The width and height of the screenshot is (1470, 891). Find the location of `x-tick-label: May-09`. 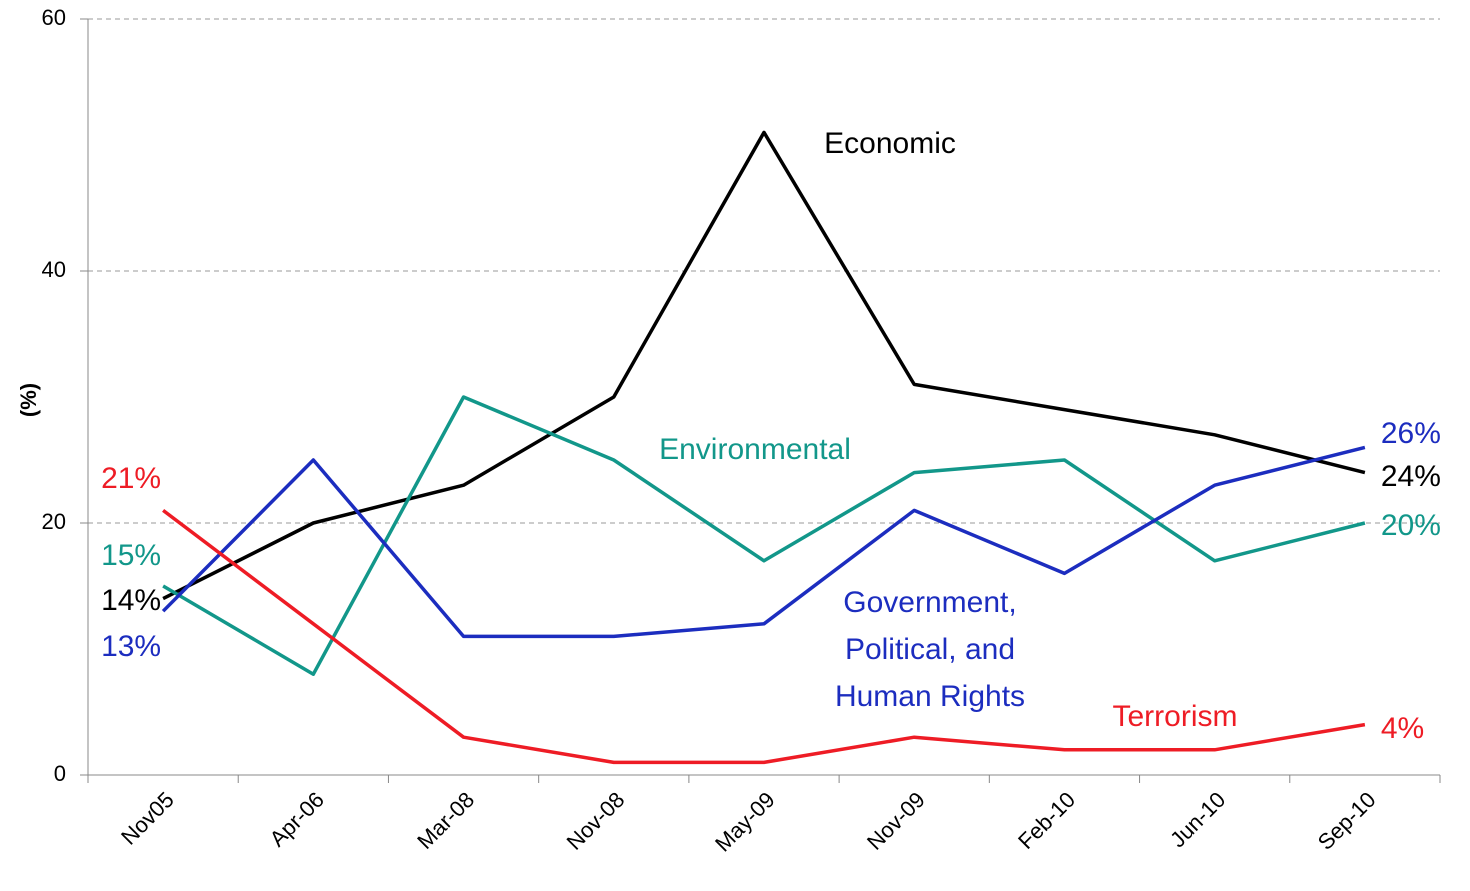

x-tick-label: May-09 is located at coordinates (745, 822).